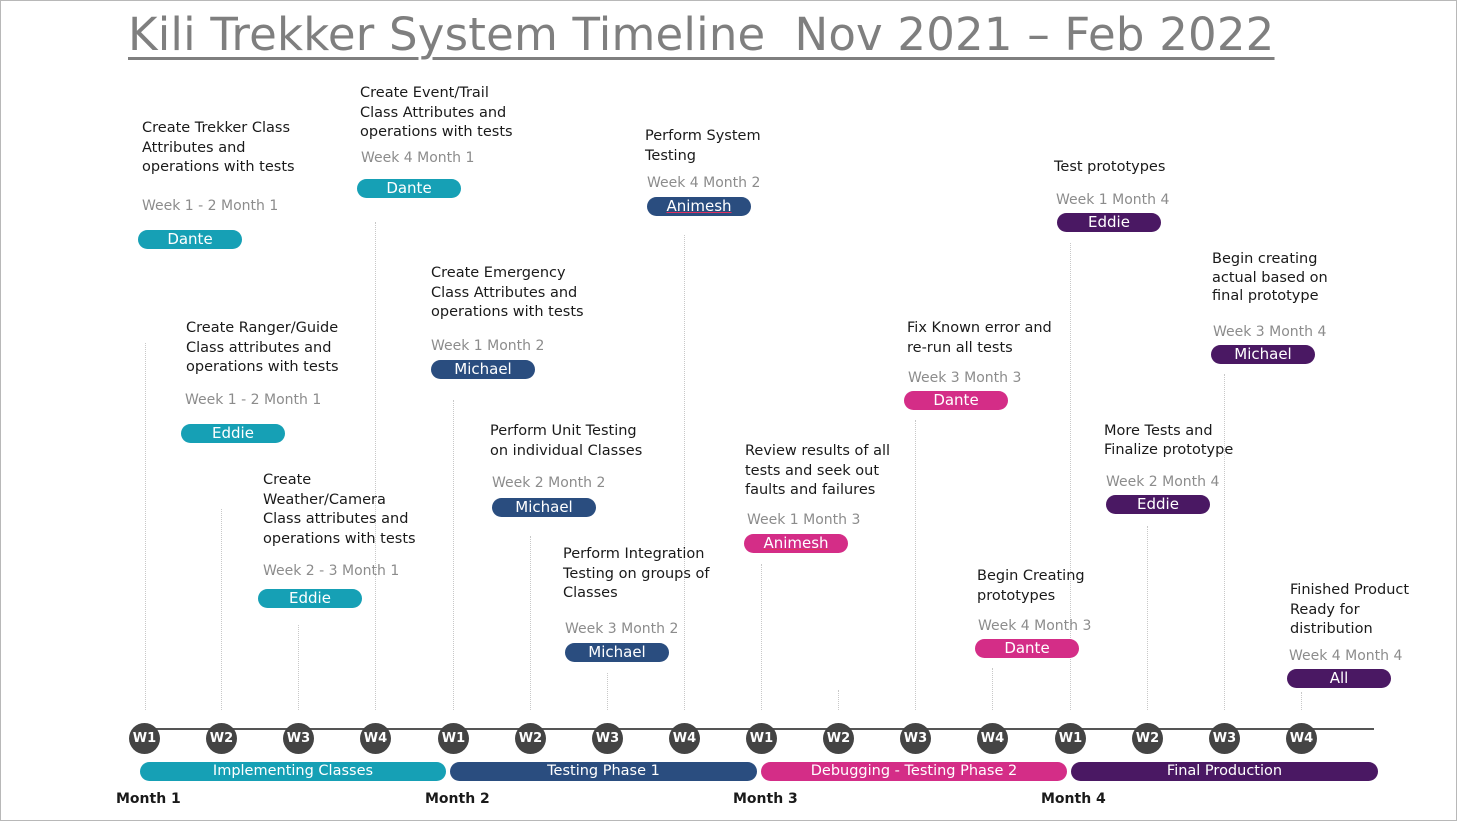  I want to click on month-label: Month 4, so click(1073, 799).